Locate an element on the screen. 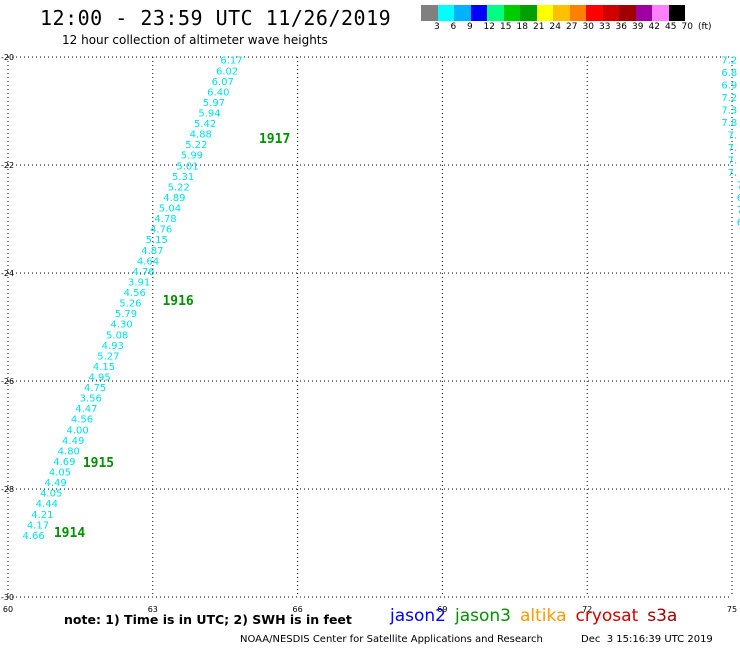 The height and width of the screenshot is (650, 740). x-tick-label: 66 is located at coordinates (298, 609).